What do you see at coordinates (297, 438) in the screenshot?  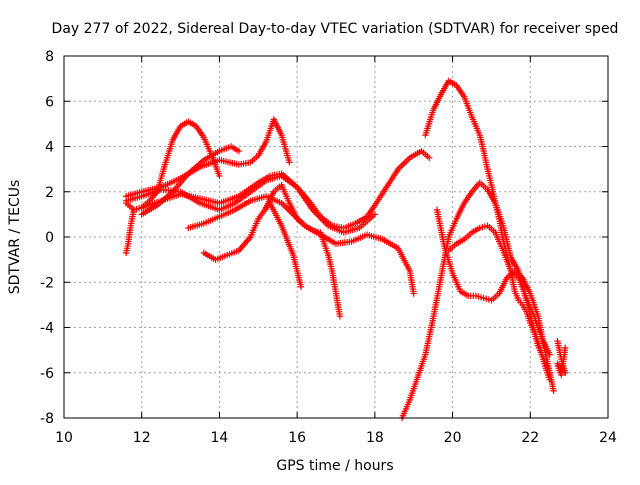 I see `x-tick-label: 16` at bounding box center [297, 438].